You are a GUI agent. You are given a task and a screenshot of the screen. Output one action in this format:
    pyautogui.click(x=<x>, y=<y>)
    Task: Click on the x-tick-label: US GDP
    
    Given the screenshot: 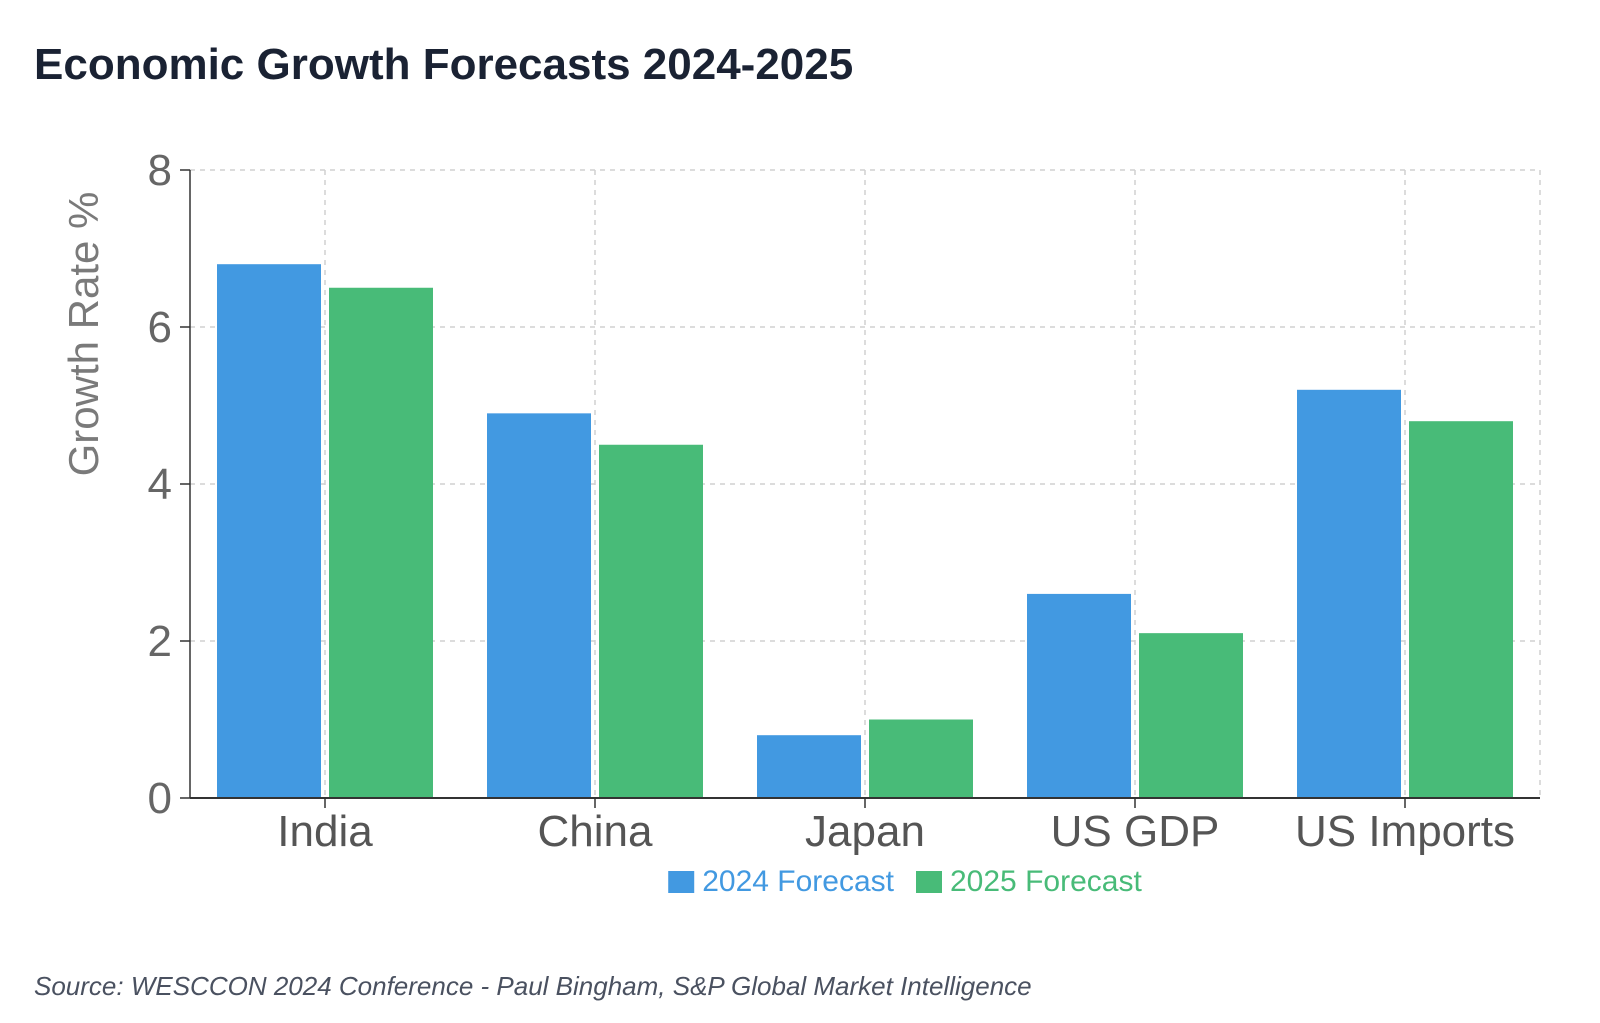 What is the action you would take?
    pyautogui.click(x=1135, y=831)
    